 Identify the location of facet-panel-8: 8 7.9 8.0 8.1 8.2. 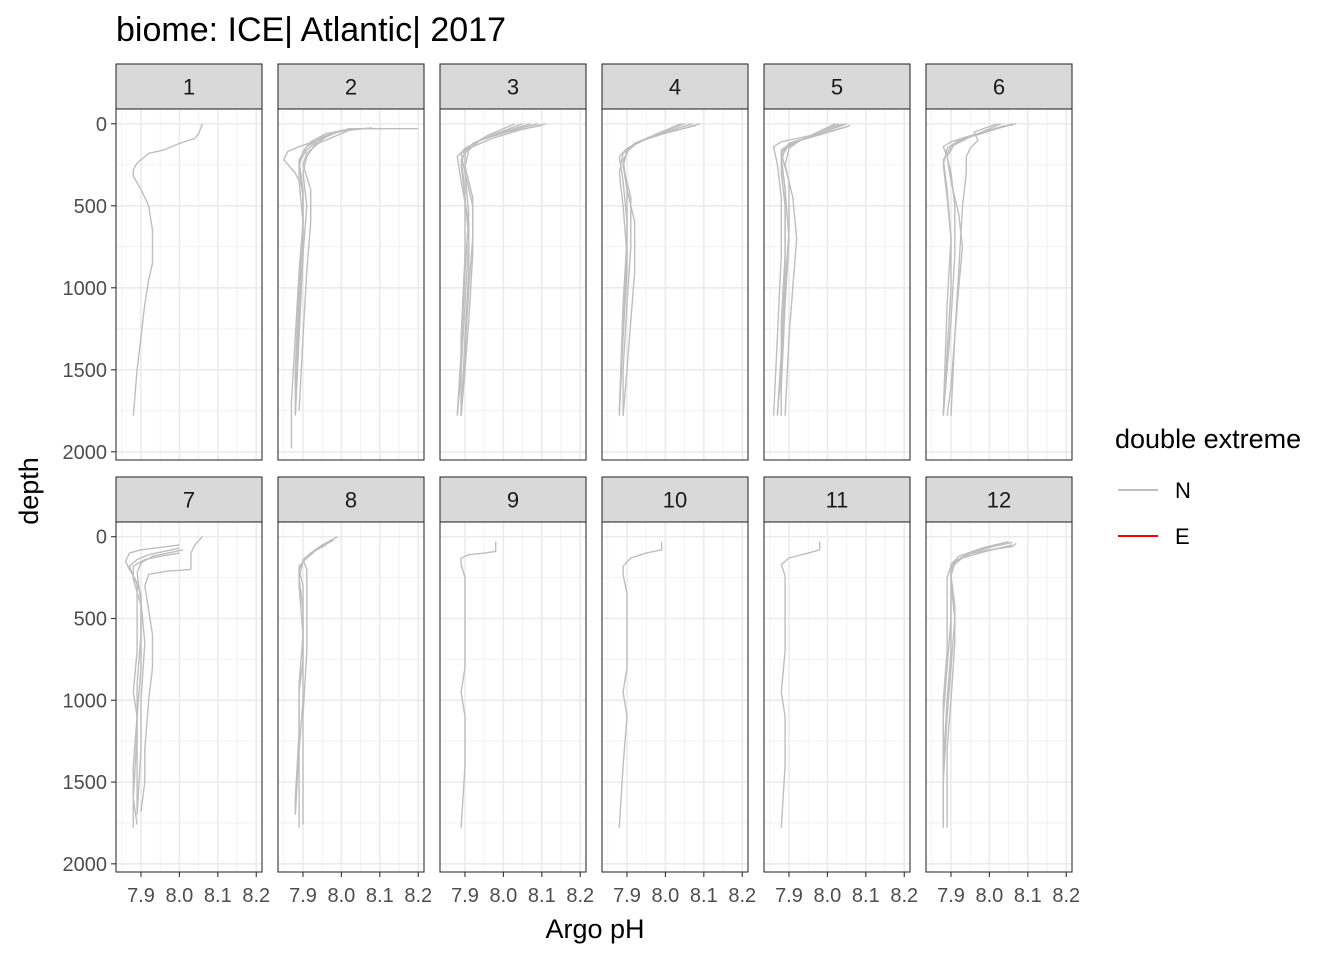
(354, 691).